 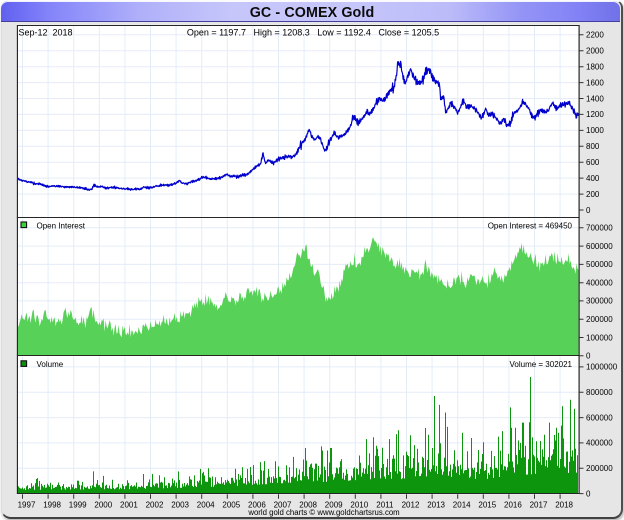 I want to click on svg-text: 2011, so click(x=385, y=505).